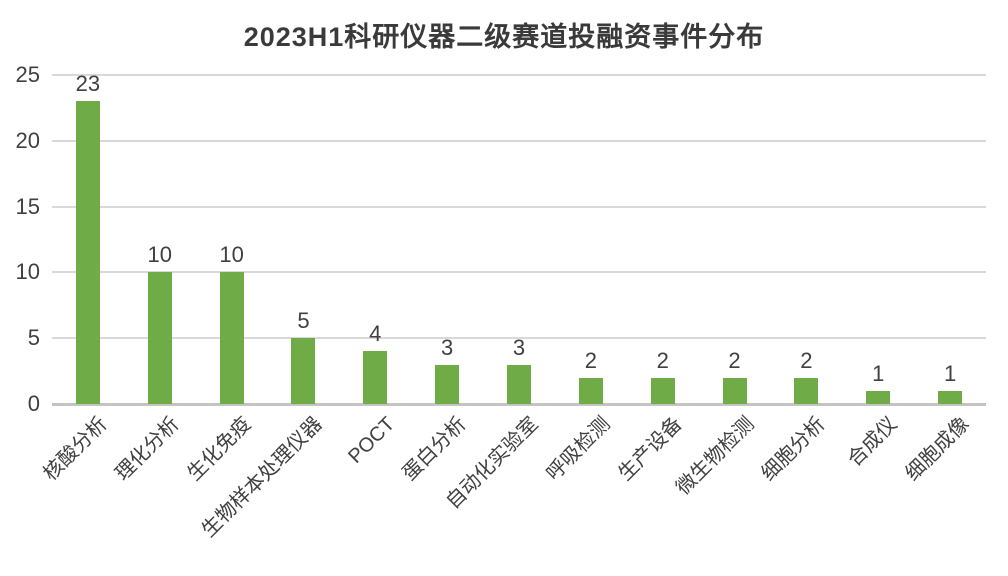  What do you see at coordinates (504, 37) in the screenshot?
I see `chart-title: 2023H1科研仪器二级赛道投融资事件分布` at bounding box center [504, 37].